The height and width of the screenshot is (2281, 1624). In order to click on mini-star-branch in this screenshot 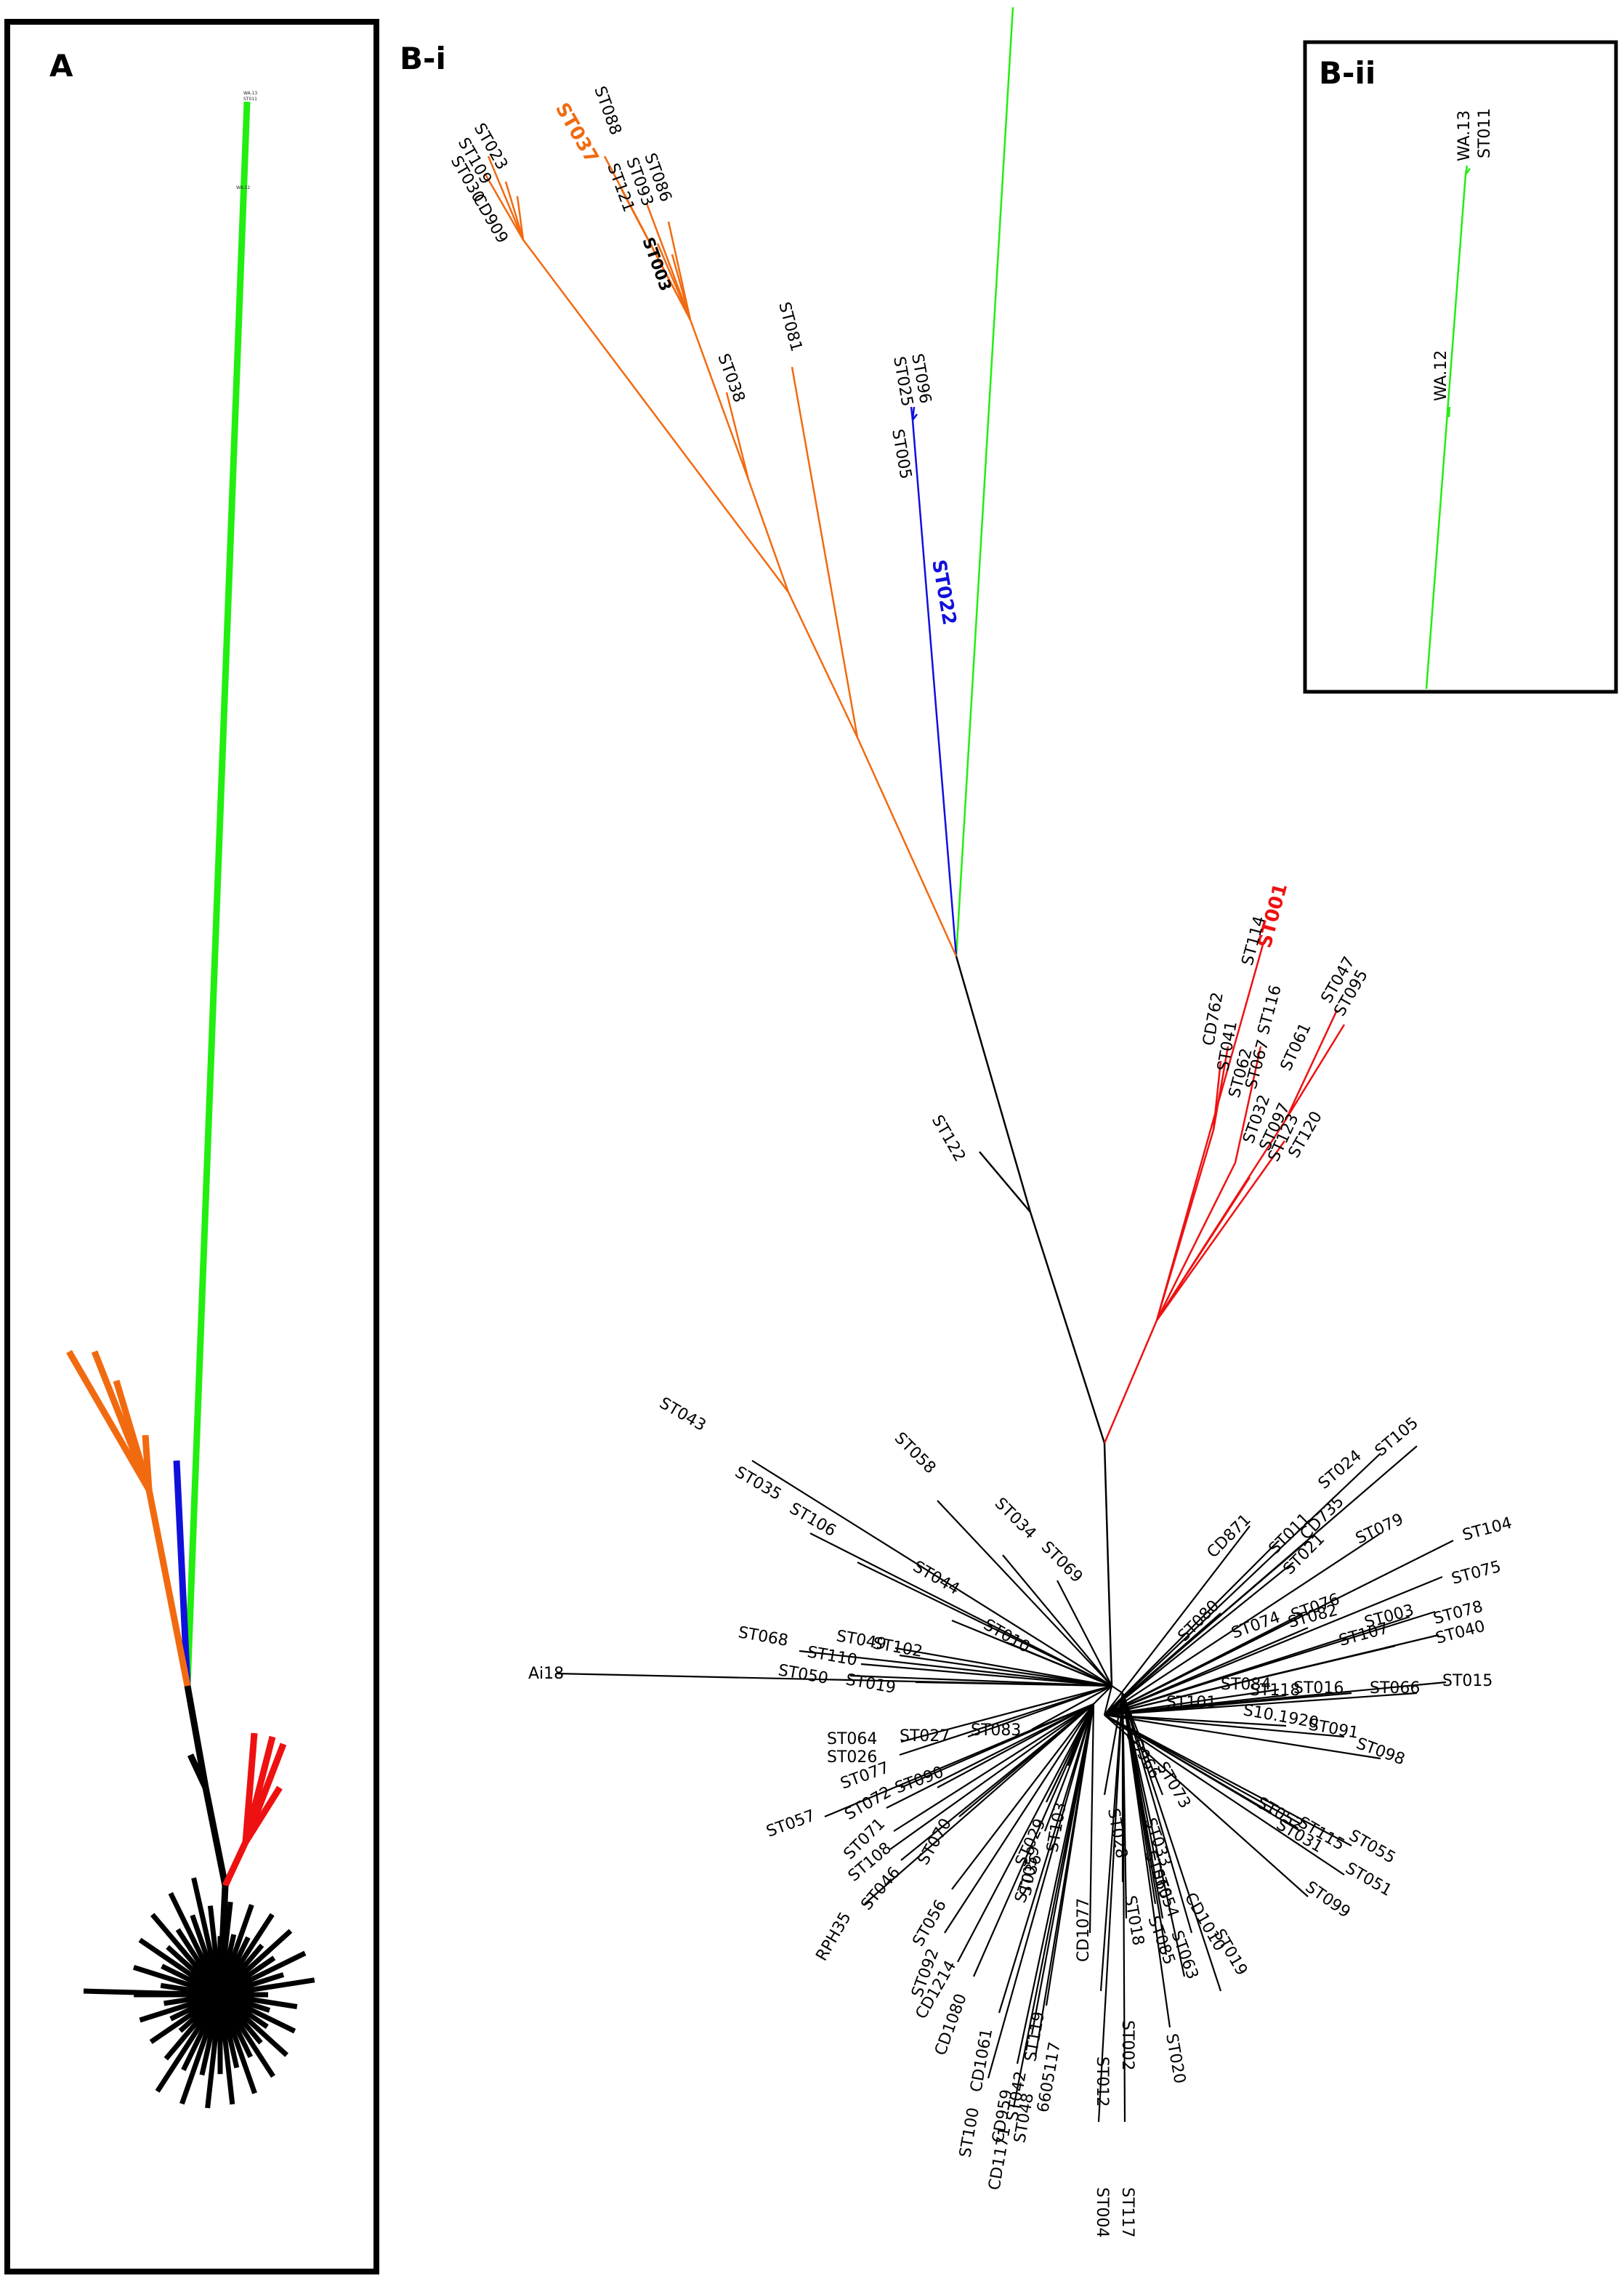, I will do `click(267, 1988)`.